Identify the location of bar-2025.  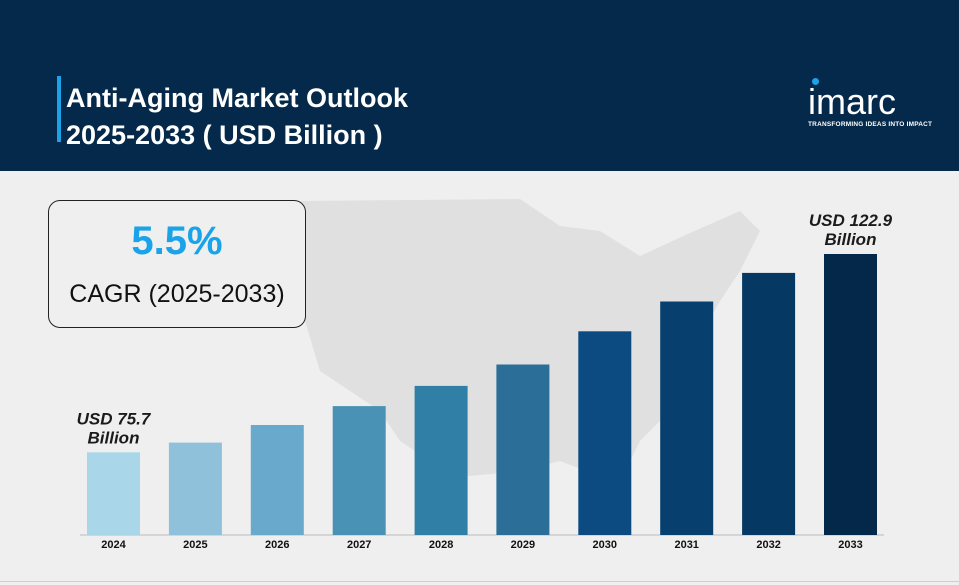
(195, 488).